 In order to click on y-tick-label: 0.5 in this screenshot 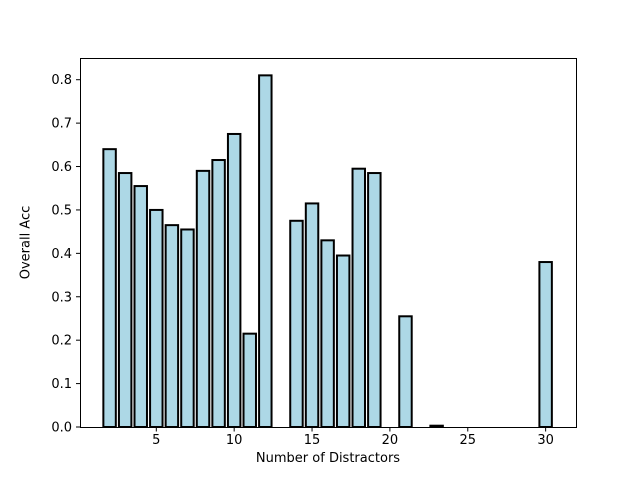, I will do `click(61, 210)`.